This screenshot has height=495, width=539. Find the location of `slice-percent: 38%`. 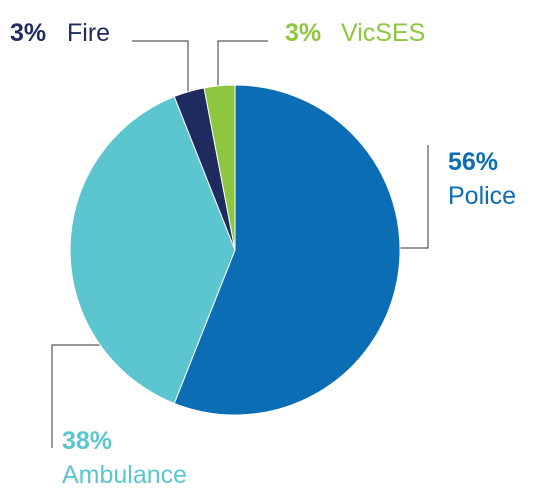

slice-percent: 38% is located at coordinates (87, 441).